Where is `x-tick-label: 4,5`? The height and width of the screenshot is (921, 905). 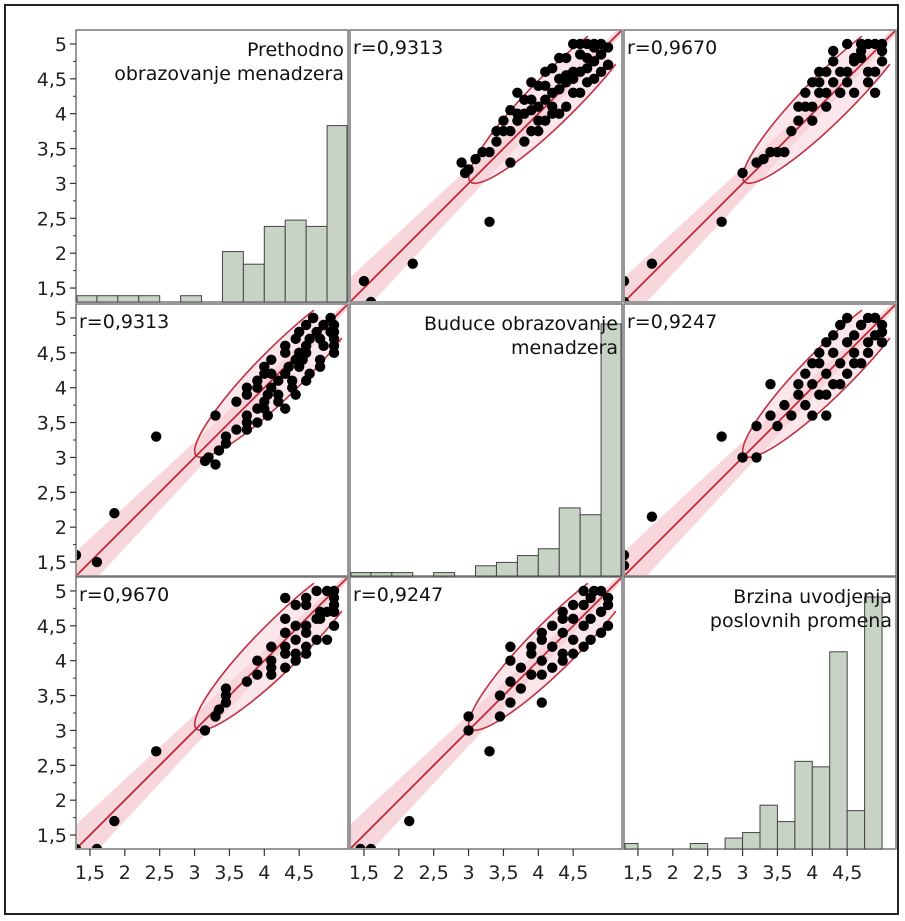 x-tick-label: 4,5 is located at coordinates (573, 873).